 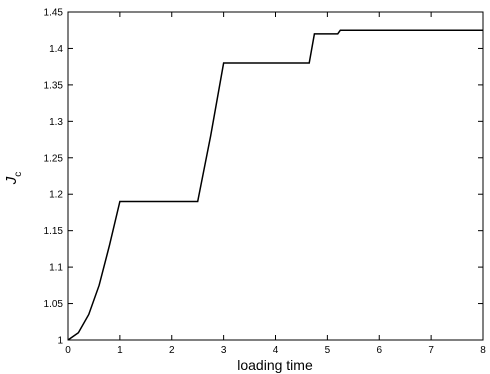 I want to click on y-axis-label-sub: c, so click(x=18, y=174).